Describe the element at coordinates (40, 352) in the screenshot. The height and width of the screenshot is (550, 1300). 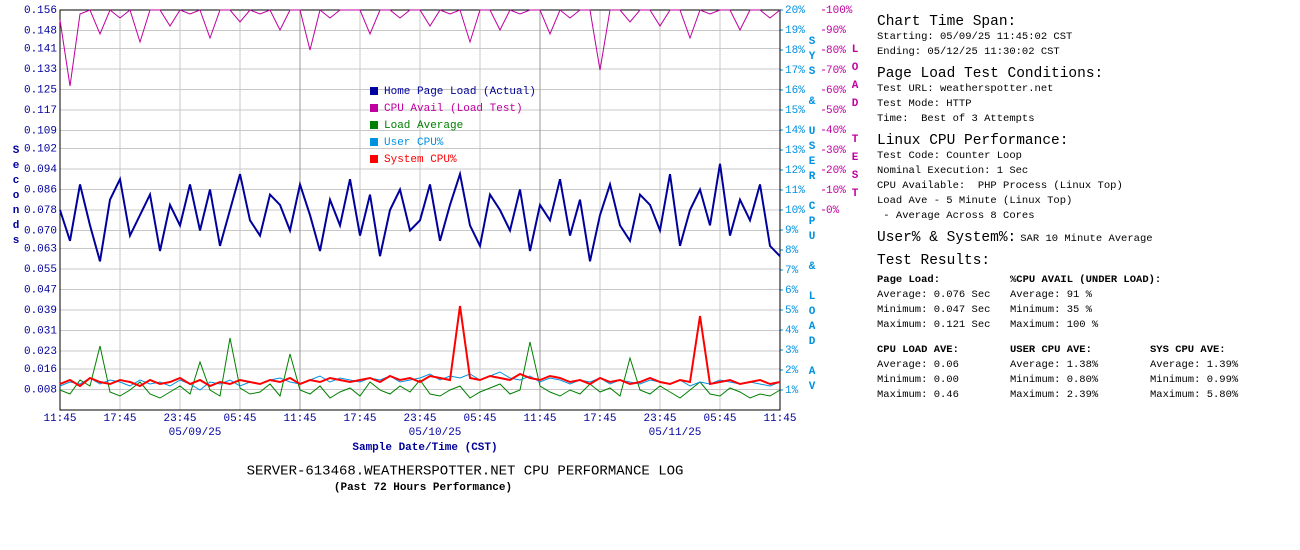
I see `y-tick-label: 0.023` at that location.